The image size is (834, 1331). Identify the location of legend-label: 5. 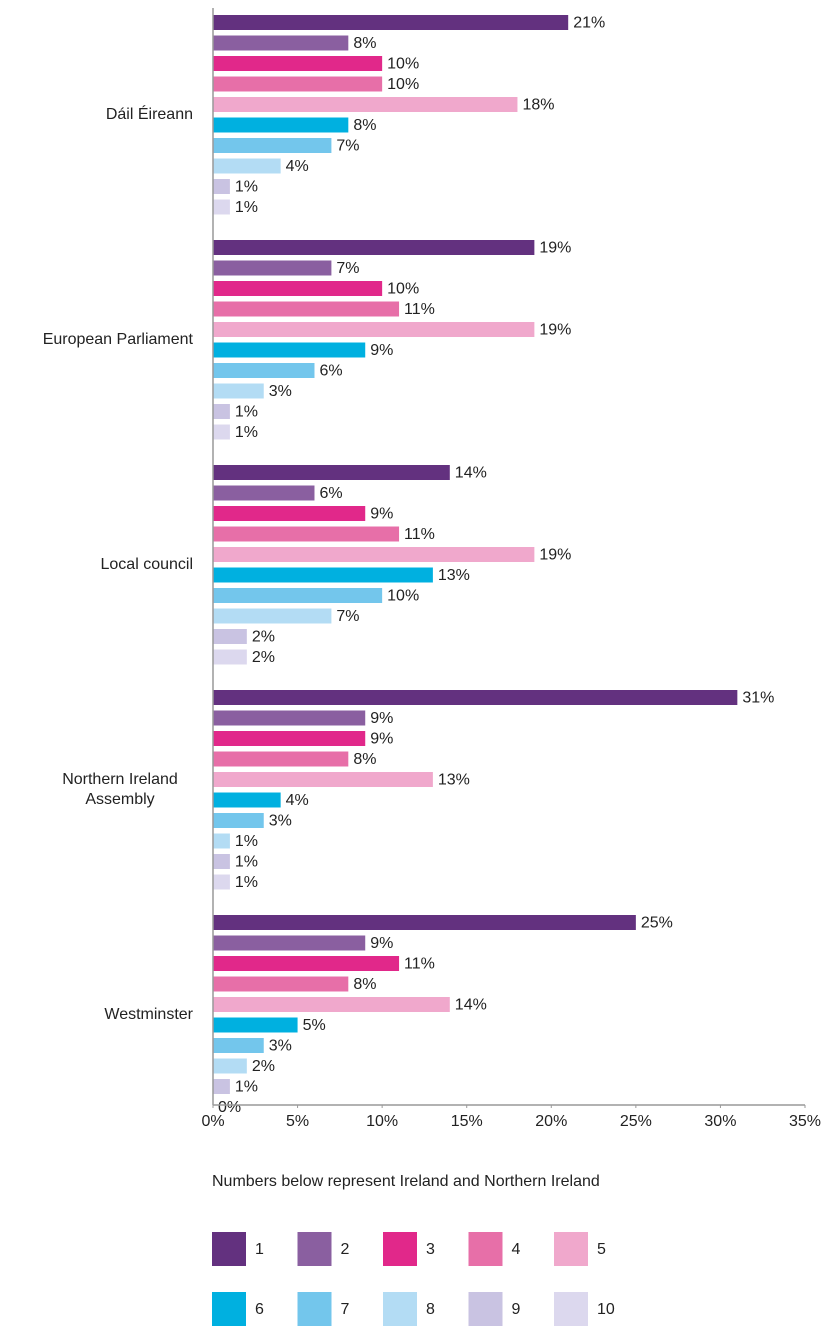
(601, 1249).